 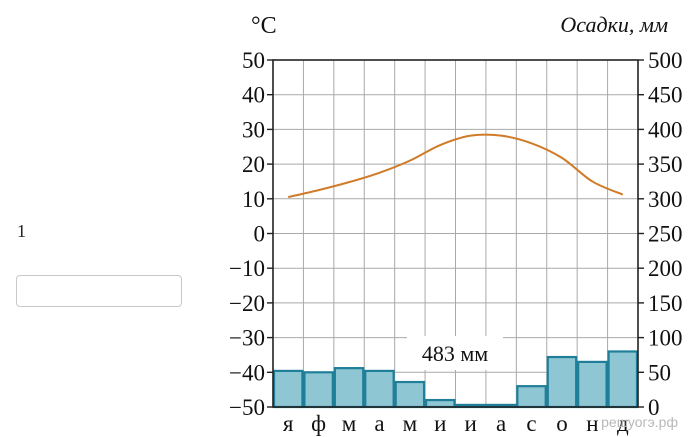 I want to click on precipitation-tick-label: 450, so click(x=665, y=95).